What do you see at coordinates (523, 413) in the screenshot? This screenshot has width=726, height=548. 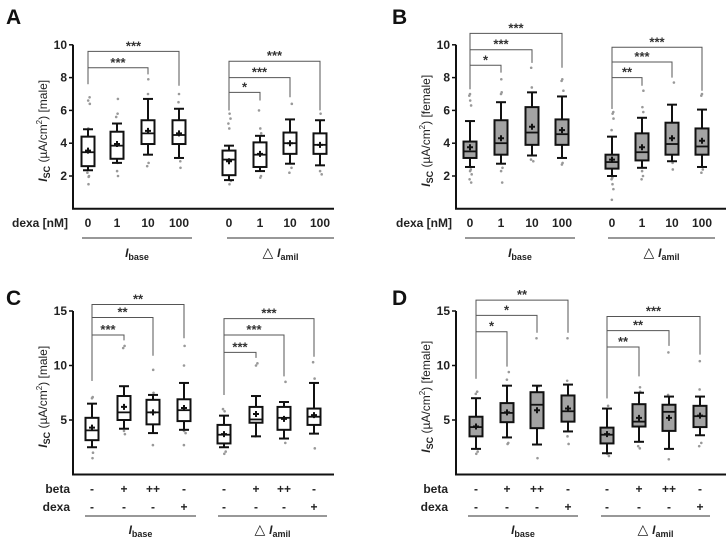 I see `group-base: --+-++--+****Ibase` at bounding box center [523, 413].